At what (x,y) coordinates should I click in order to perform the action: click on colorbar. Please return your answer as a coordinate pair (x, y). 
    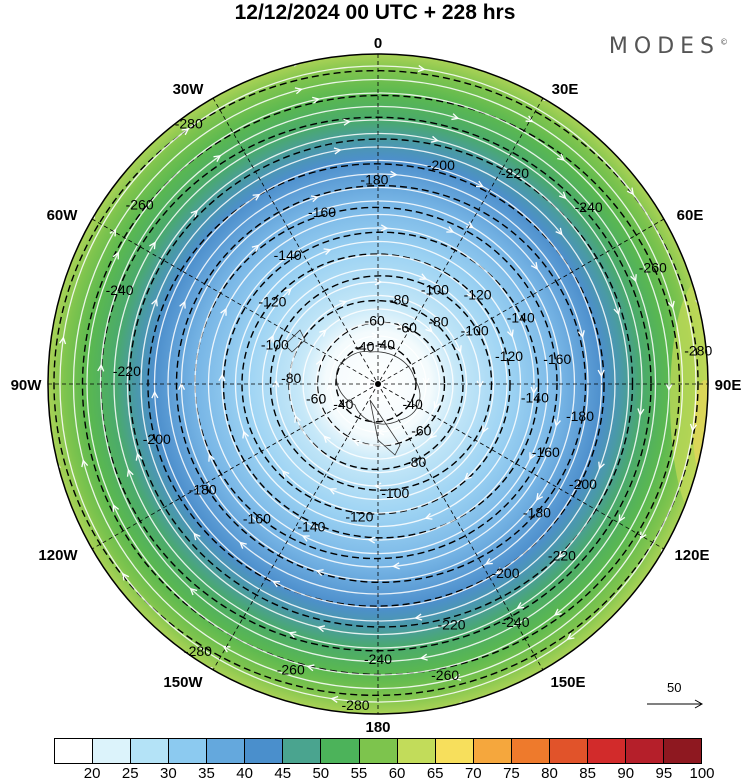
    Looking at the image, I should click on (378, 751).